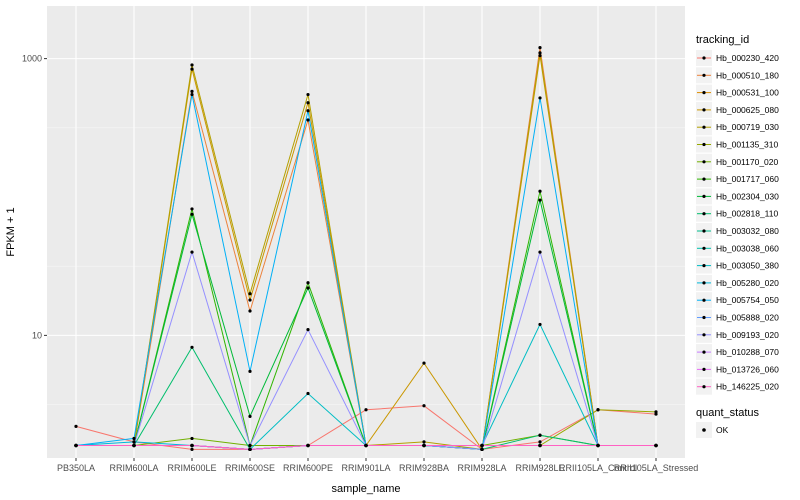  Describe the element at coordinates (424, 468) in the screenshot. I see `x-tick-label: RRIM928BA` at that location.